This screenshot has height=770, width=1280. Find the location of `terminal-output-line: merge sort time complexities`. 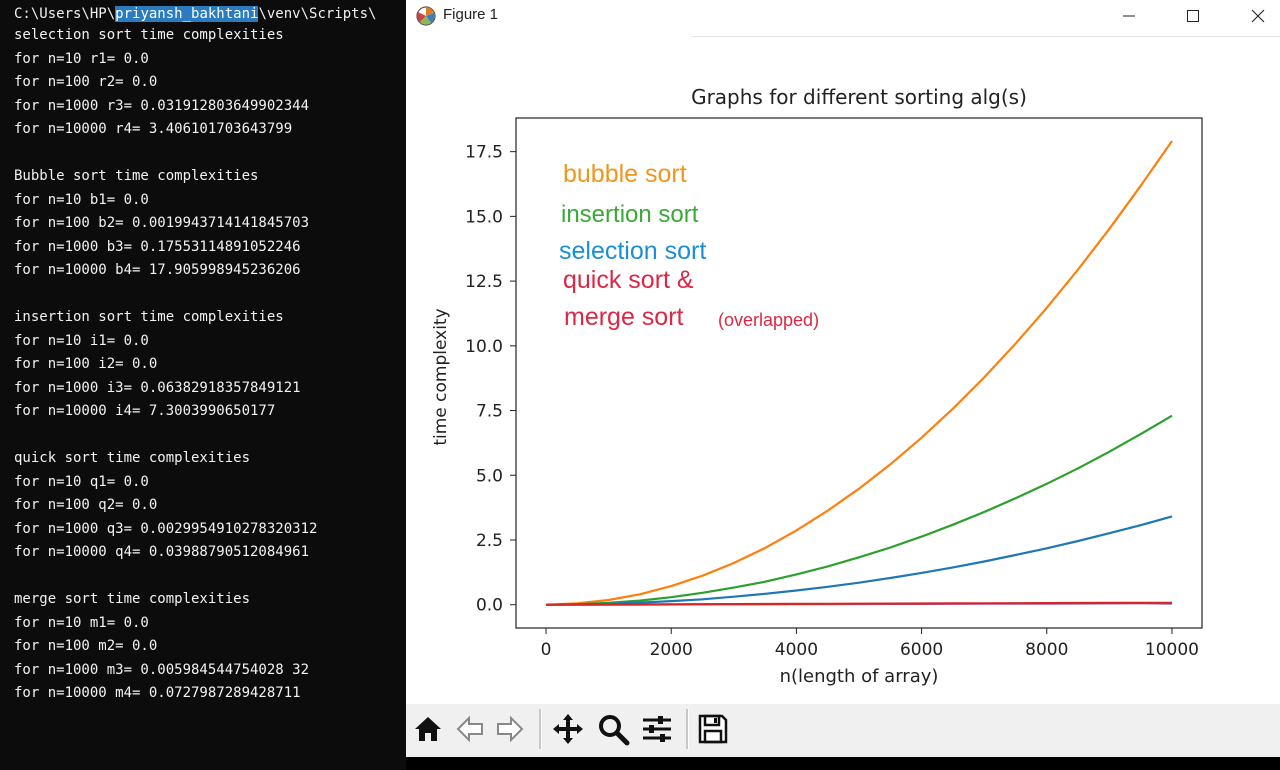

terminal-output-line: merge sort time complexities is located at coordinates (132, 599).